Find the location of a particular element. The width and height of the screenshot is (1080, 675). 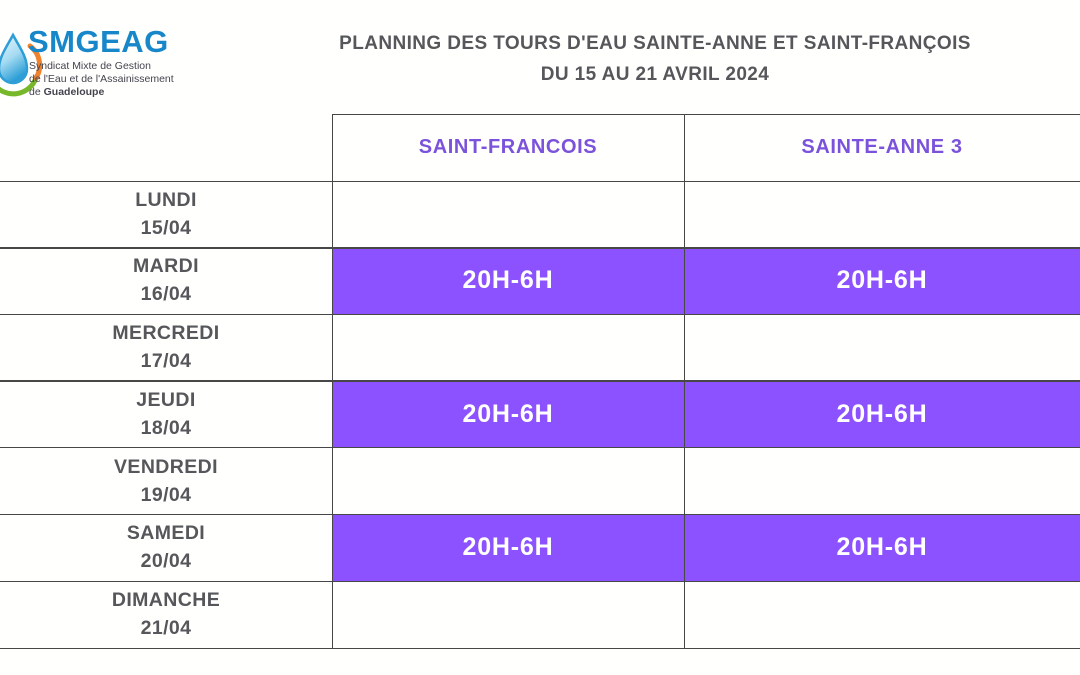

page-title-line2: DU 15 AU 21 AVRIL 2024 is located at coordinates (655, 74).